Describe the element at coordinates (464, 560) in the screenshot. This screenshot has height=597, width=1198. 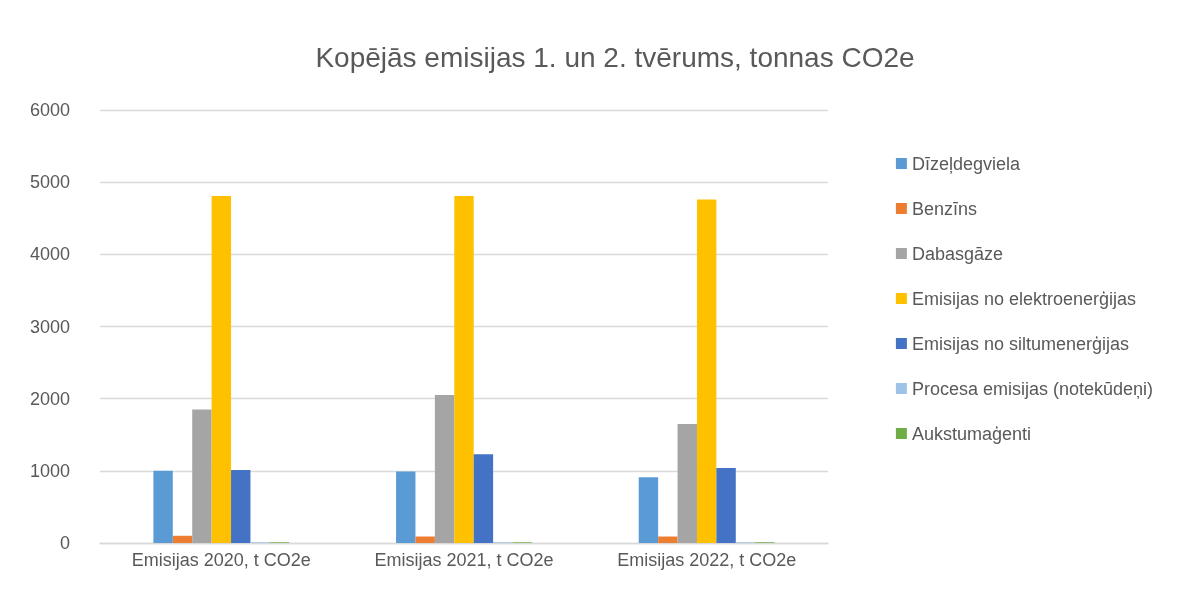
I see `x-tick-label: Emisijas 2021, t CO2e` at that location.